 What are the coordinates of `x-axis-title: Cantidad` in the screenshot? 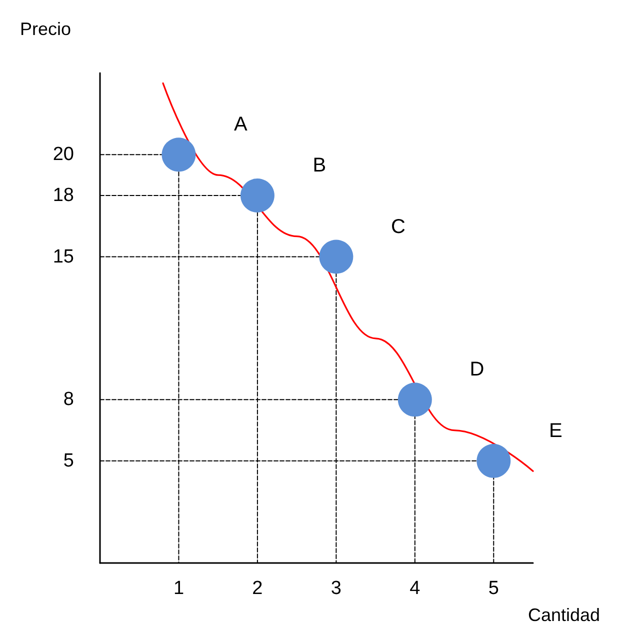 It's located at (564, 615).